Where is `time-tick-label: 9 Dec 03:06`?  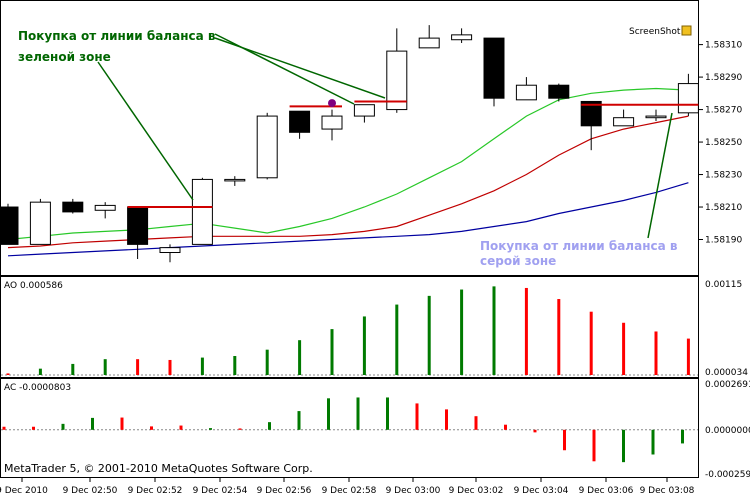 time-tick-label: 9 Dec 03:06 is located at coordinates (606, 491).